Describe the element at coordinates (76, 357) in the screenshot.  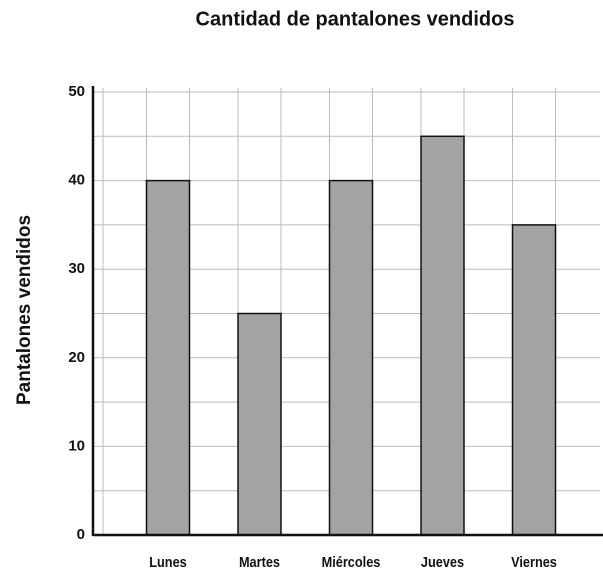
I see `y-tick-label: 20` at that location.